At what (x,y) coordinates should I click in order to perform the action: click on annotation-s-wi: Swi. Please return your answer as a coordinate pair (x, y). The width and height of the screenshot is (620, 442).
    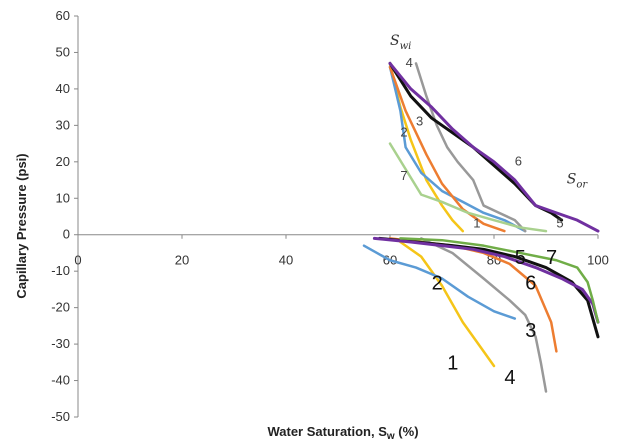
    Looking at the image, I should click on (400, 42).